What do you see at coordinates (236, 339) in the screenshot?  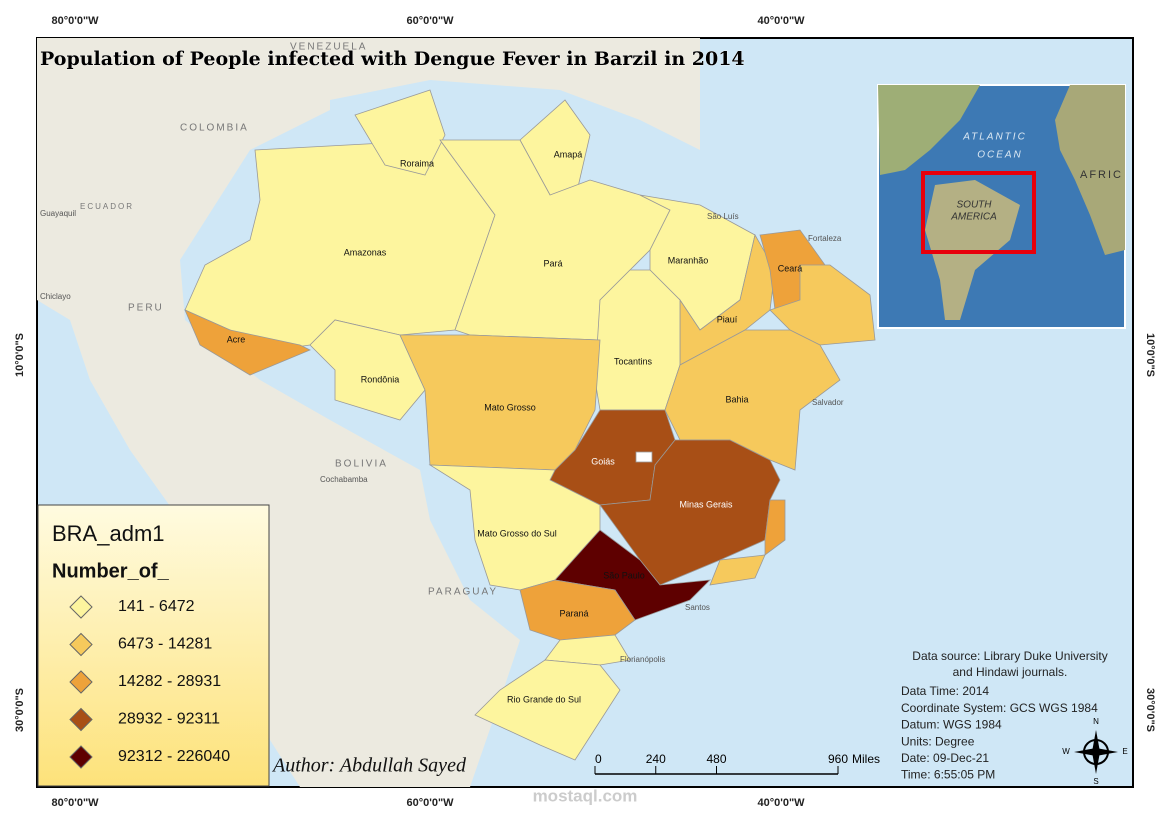 I see `state-label: Acre` at bounding box center [236, 339].